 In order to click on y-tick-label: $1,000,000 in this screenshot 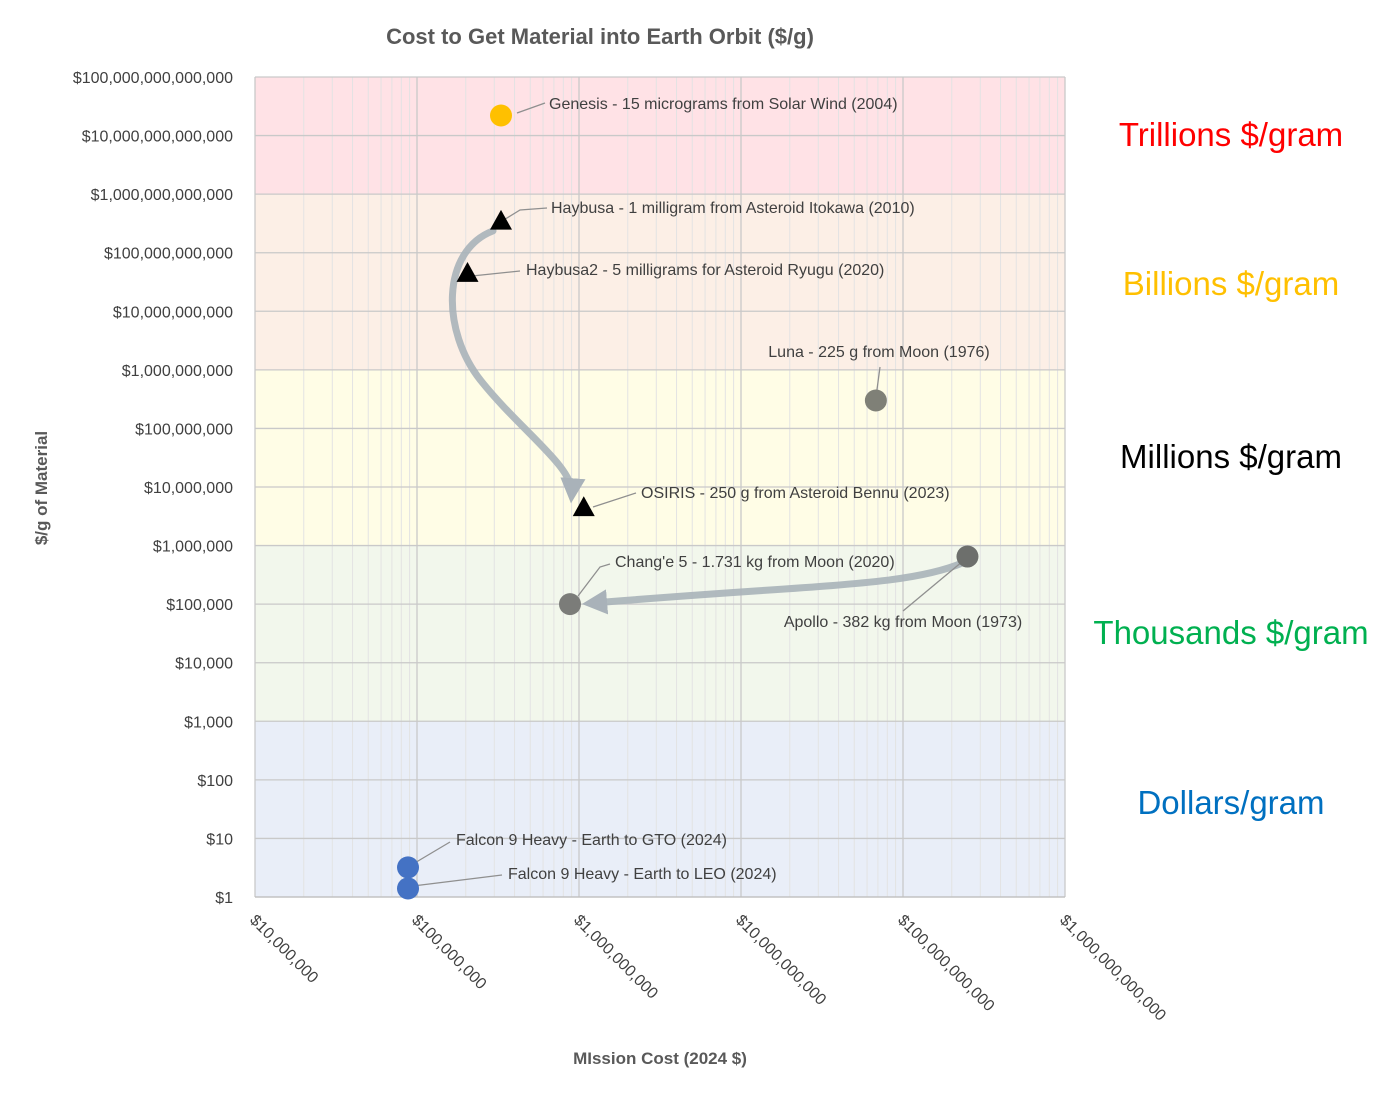, I will do `click(193, 547)`.